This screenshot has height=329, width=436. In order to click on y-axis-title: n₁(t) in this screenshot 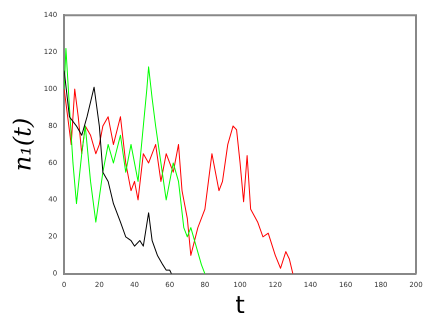, I will do `click(22, 145)`.